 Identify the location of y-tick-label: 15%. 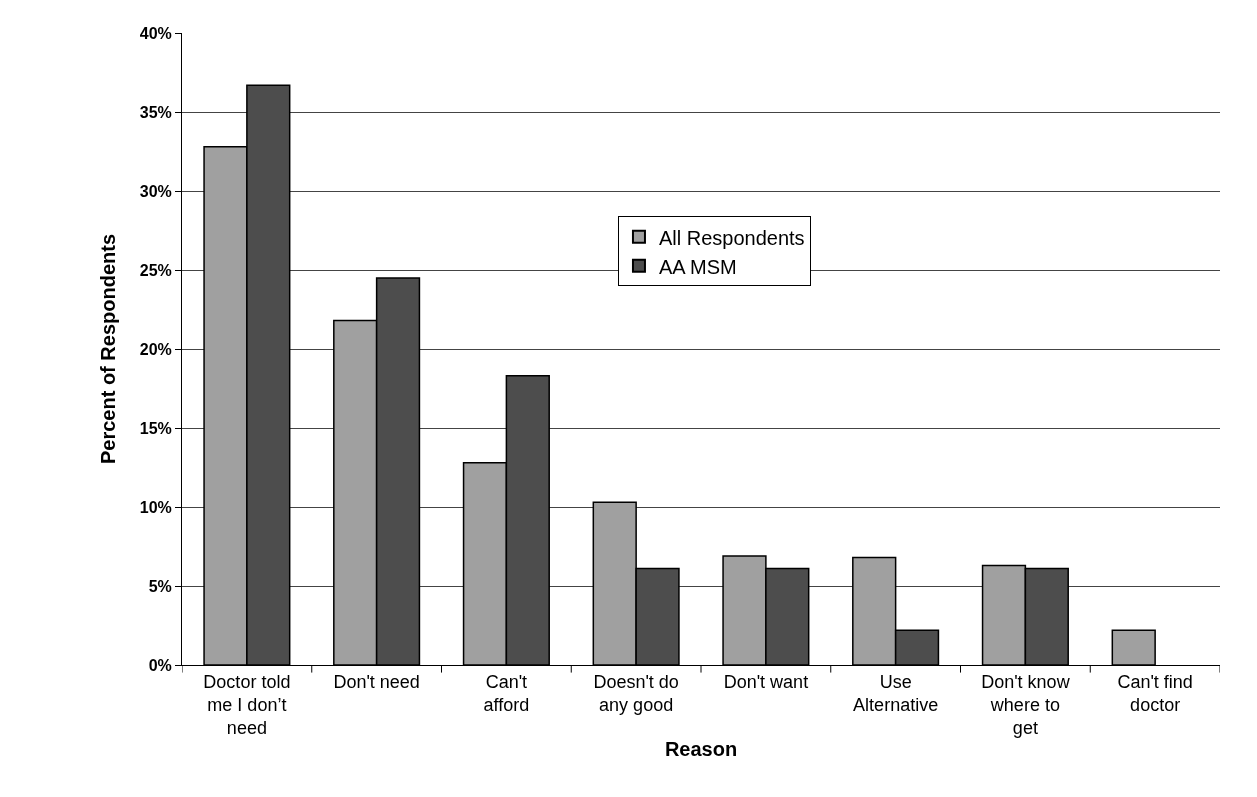
(155, 428).